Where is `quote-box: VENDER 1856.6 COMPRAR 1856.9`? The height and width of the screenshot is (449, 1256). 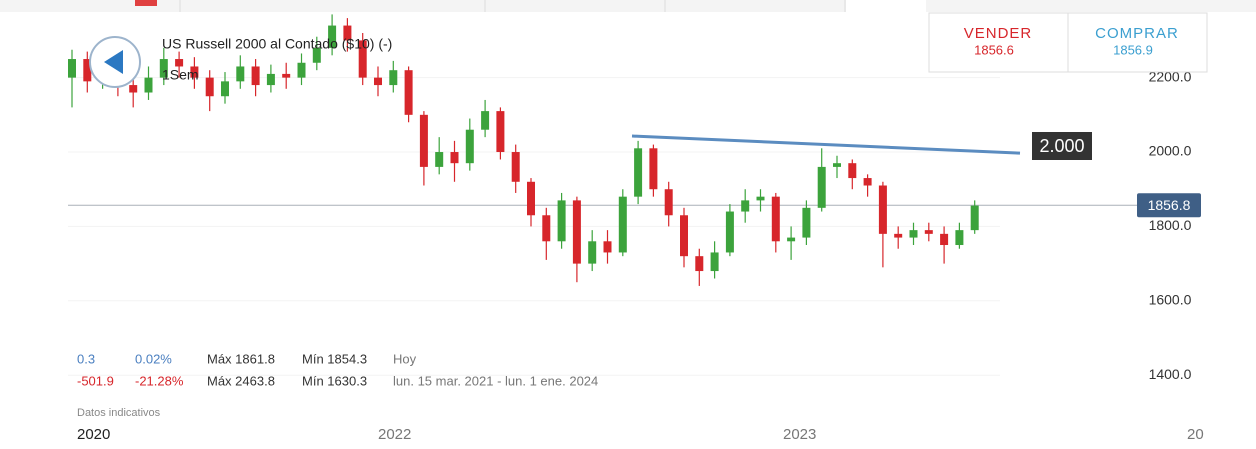 quote-box: VENDER 1856.6 COMPRAR 1856.9 is located at coordinates (1068, 42).